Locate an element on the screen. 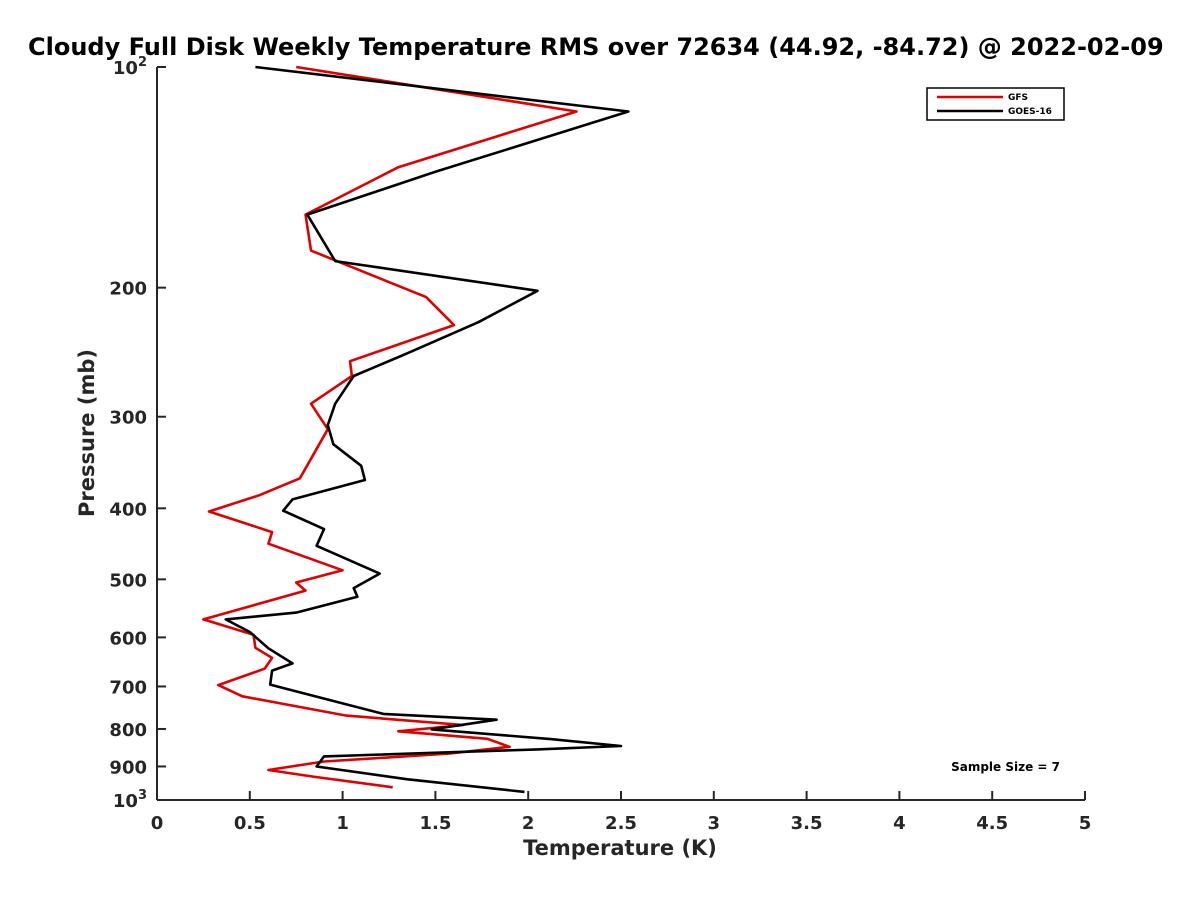 The width and height of the screenshot is (1200, 900). legend-label: GOES-16 is located at coordinates (1030, 112).